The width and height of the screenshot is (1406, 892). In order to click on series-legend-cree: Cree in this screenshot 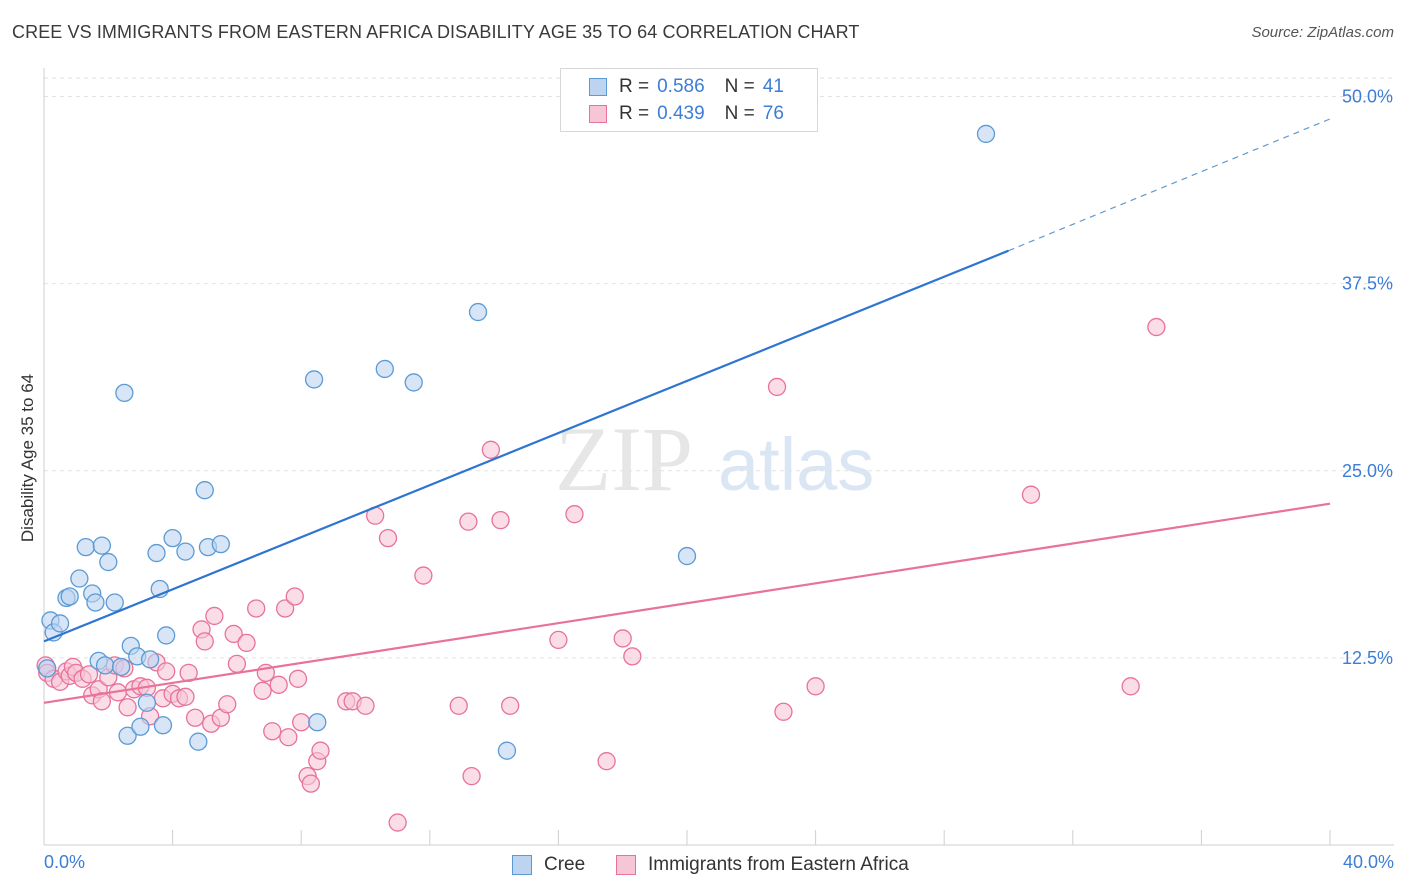, I will do `click(548, 865)`.